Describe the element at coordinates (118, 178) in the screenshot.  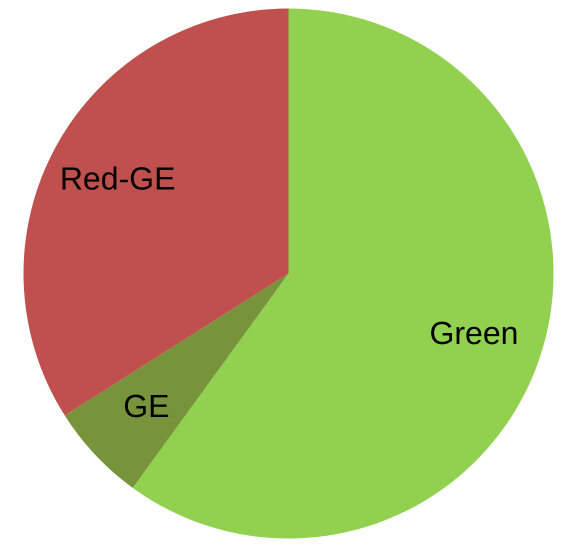
I see `slice-label: Red-GE` at that location.